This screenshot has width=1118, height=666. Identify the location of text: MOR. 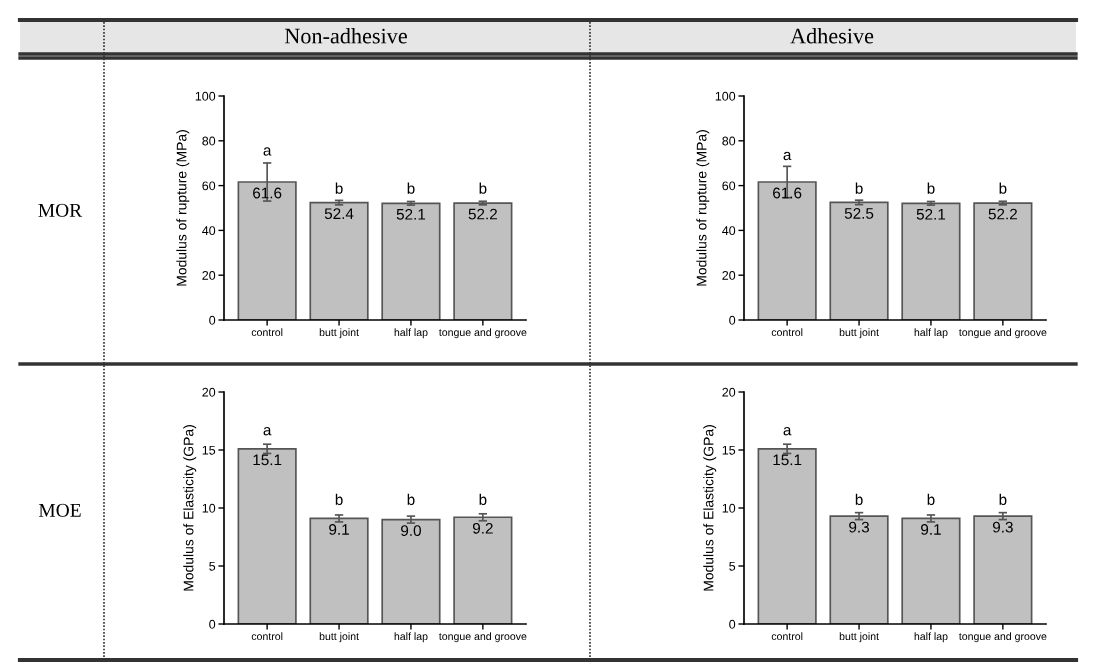
(60, 210).